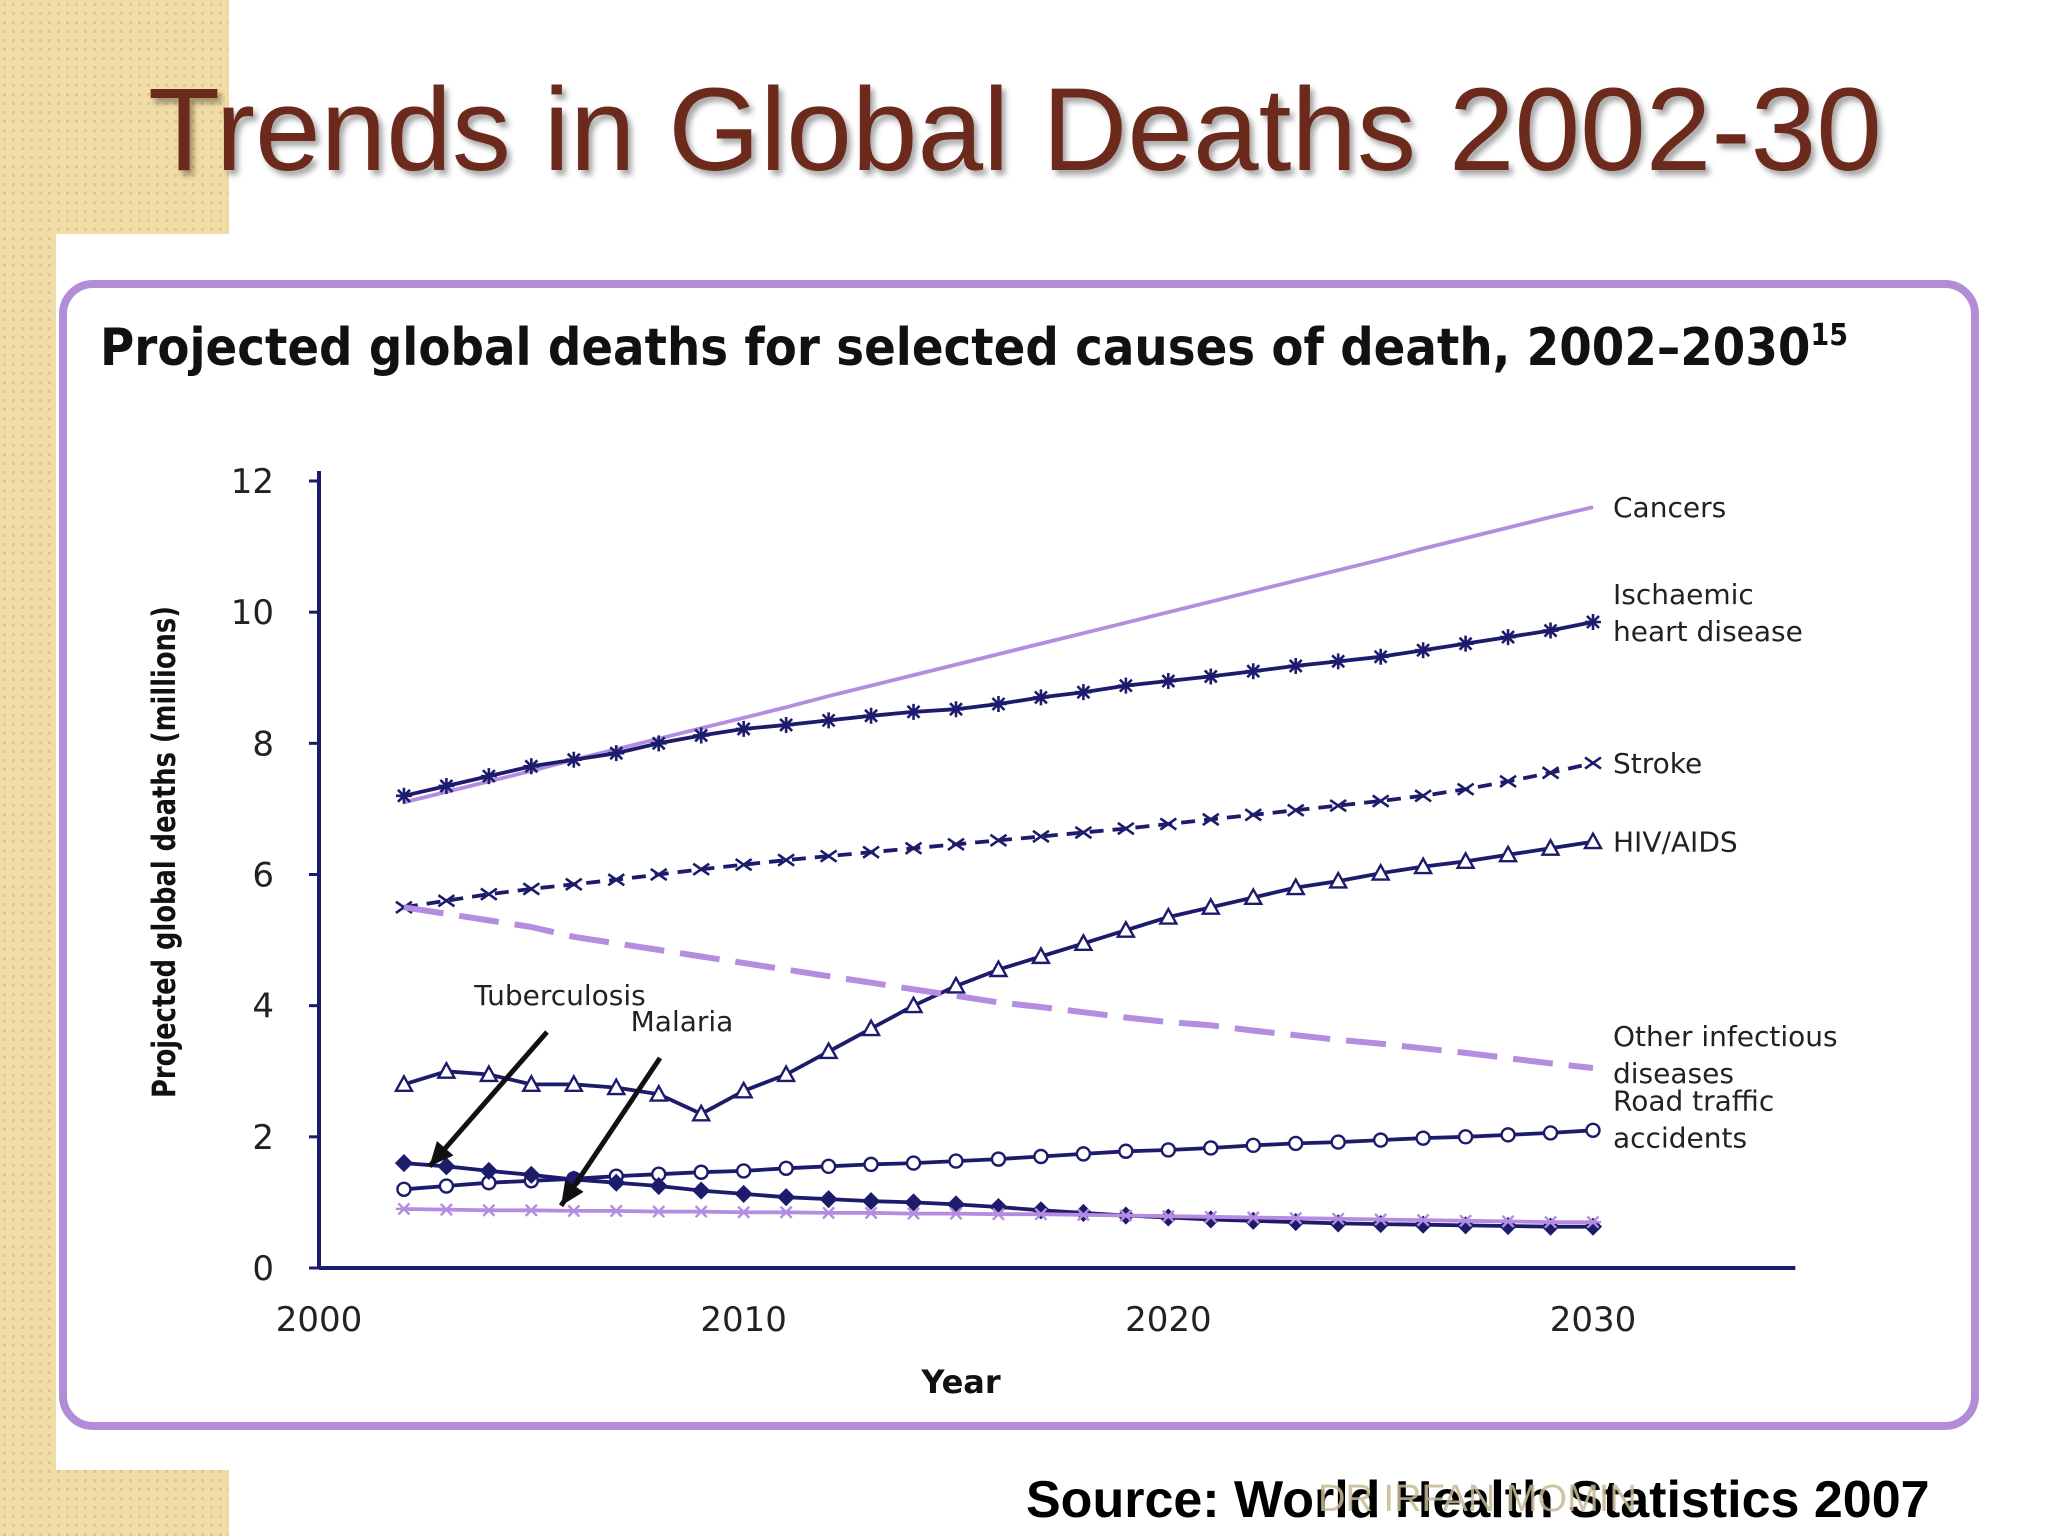 The height and width of the screenshot is (1536, 2048). I want to click on series-other-infectious-diseases, so click(998, 987).